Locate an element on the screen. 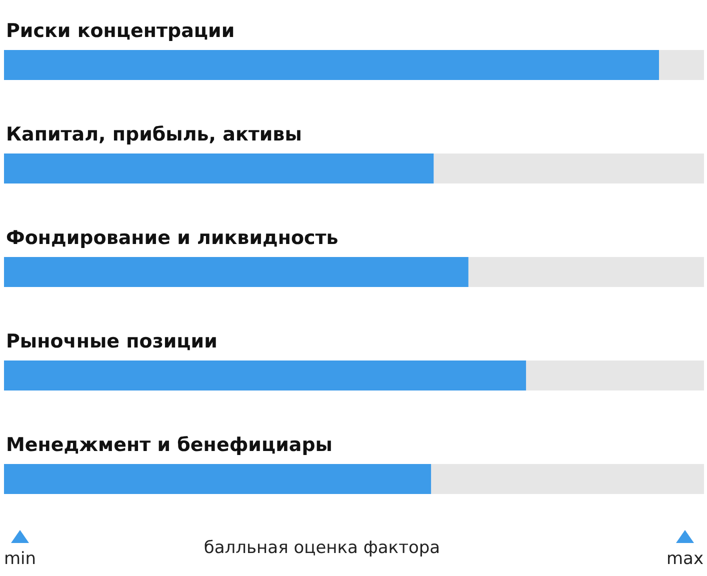 Image resolution: width=707 pixels, height=576 pixels. text: min is located at coordinates (20, 559).